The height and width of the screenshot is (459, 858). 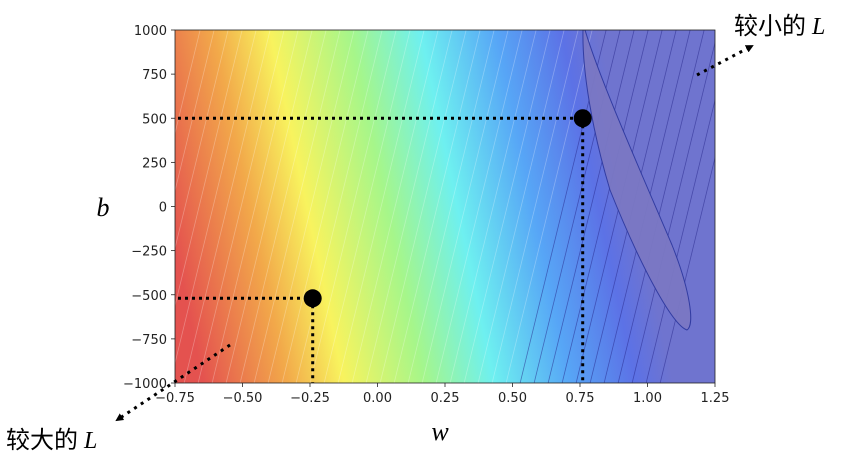 I want to click on y-axis-ticks: 1000 750 500 250 0 −250 −500 −750 −1000, so click(x=149, y=208).